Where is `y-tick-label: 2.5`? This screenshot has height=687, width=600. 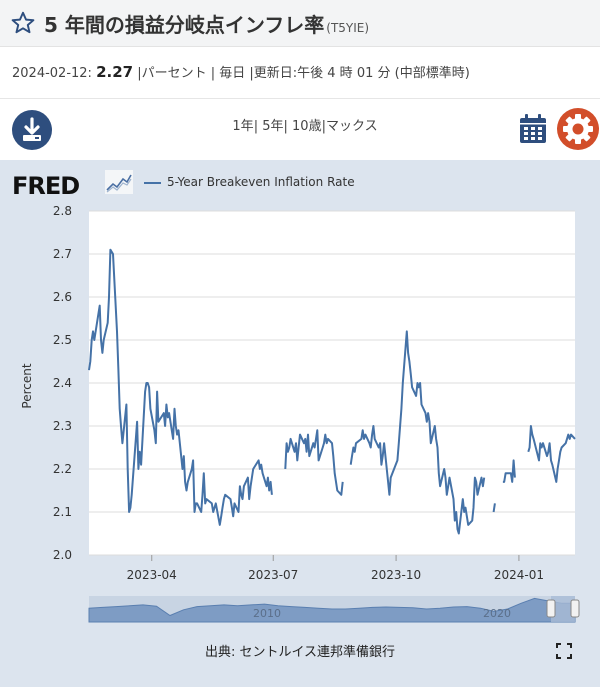 y-tick-label: 2.5 is located at coordinates (62, 340).